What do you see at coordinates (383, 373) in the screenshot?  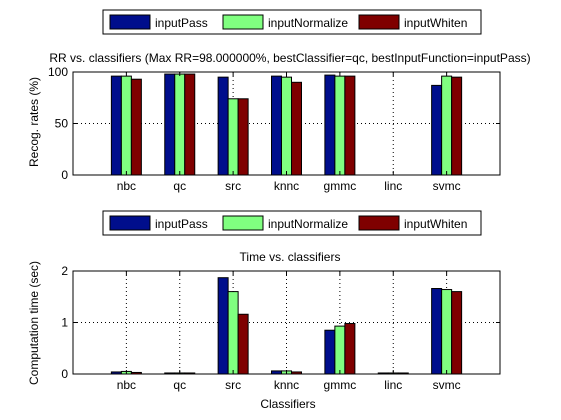 I see `bar-inputPass-linc` at bounding box center [383, 373].